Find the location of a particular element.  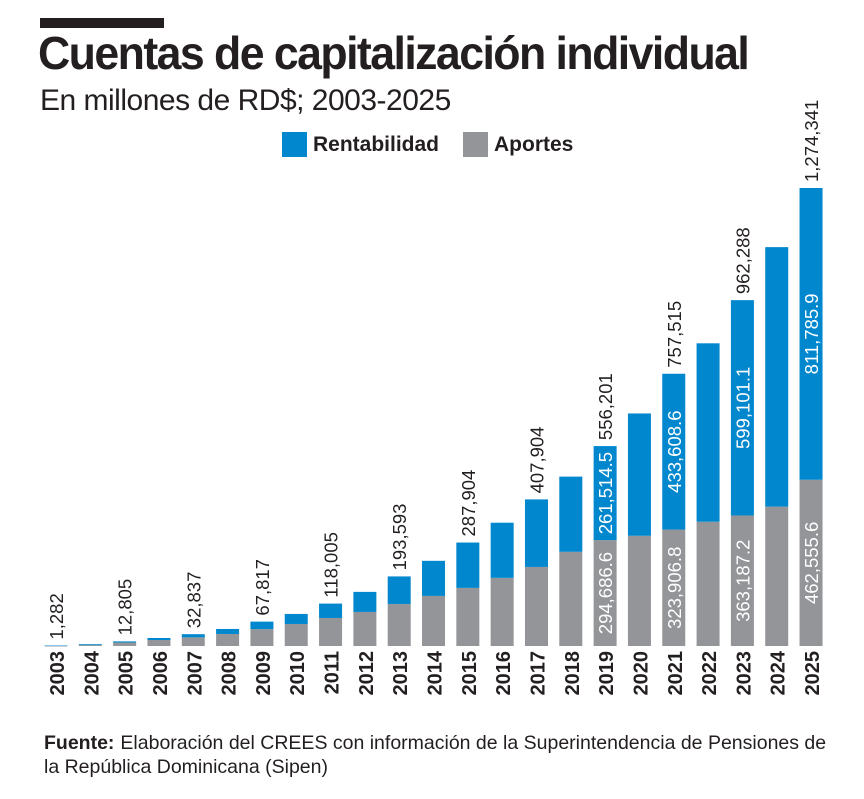

x-tick-label-2014: 2014 is located at coordinates (436, 672).